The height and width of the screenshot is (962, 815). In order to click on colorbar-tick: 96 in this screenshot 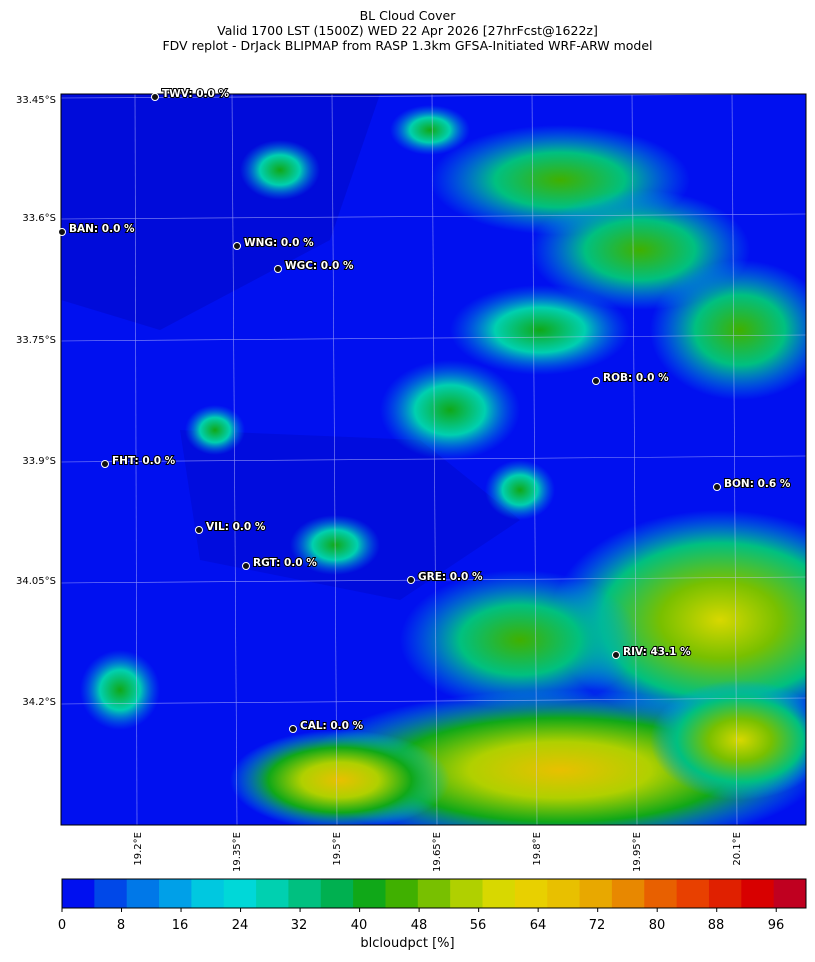, I will do `click(776, 925)`.